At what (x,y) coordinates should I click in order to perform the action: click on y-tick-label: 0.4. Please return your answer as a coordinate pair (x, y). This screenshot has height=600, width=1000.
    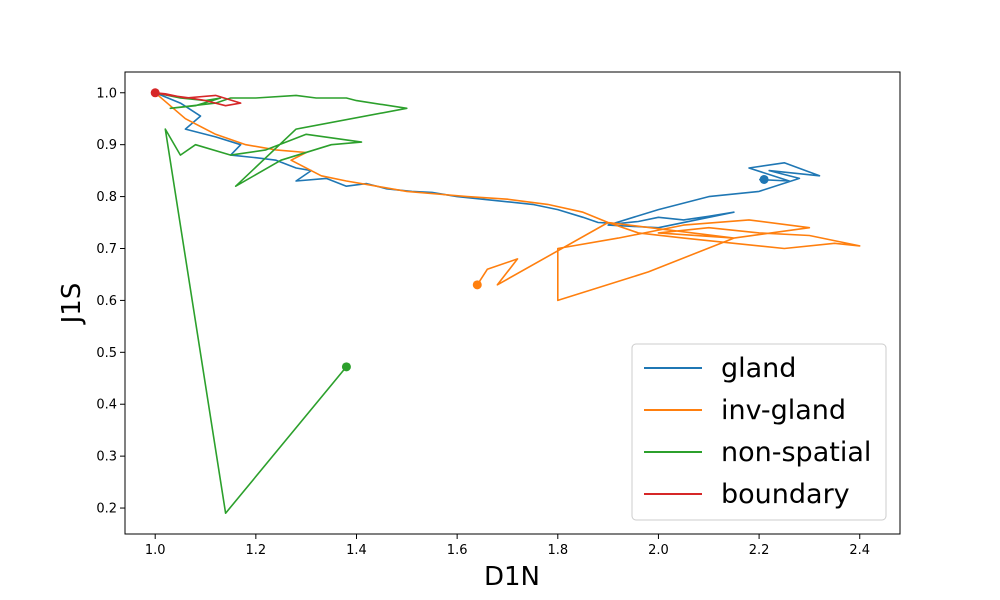
    Looking at the image, I should click on (106, 405).